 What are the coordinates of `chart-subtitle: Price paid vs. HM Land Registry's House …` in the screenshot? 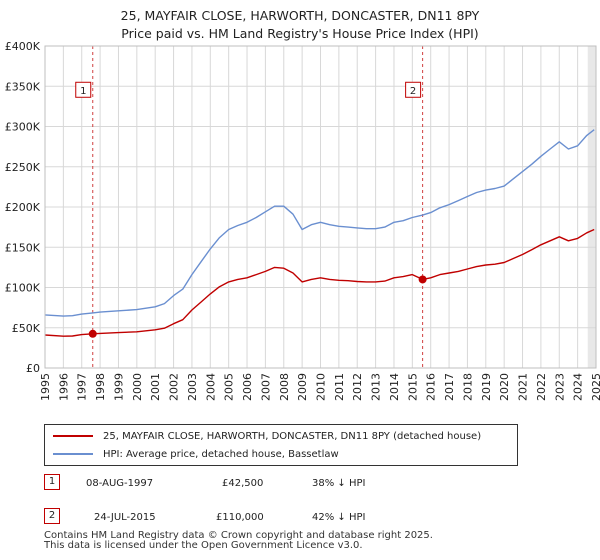 It's located at (300, 33).